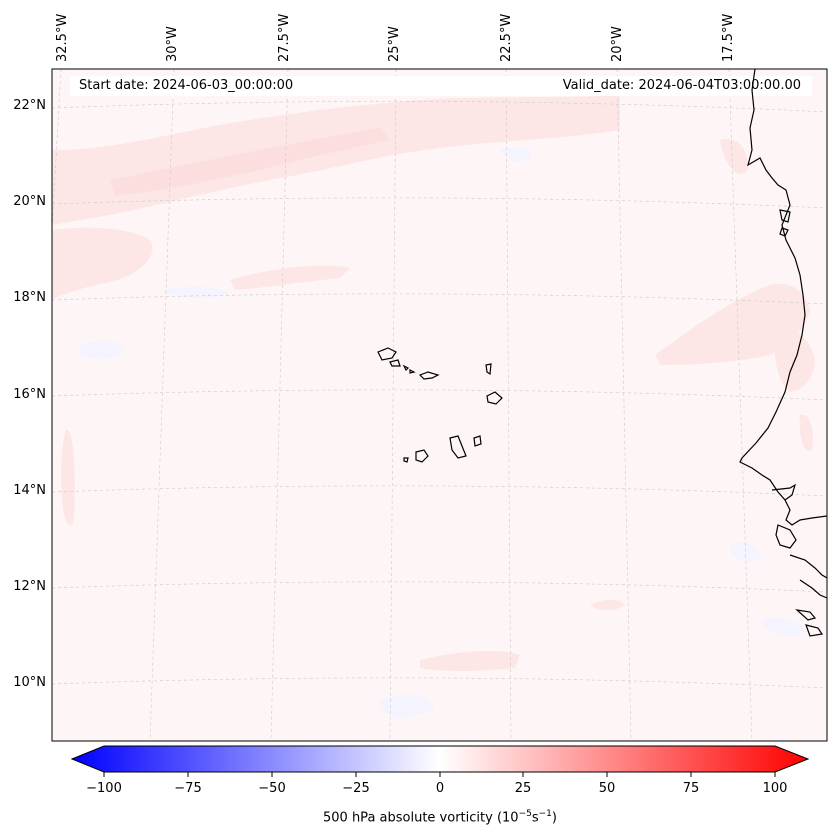  Describe the element at coordinates (494, 398) in the screenshot. I see `island-boa-vista` at that location.